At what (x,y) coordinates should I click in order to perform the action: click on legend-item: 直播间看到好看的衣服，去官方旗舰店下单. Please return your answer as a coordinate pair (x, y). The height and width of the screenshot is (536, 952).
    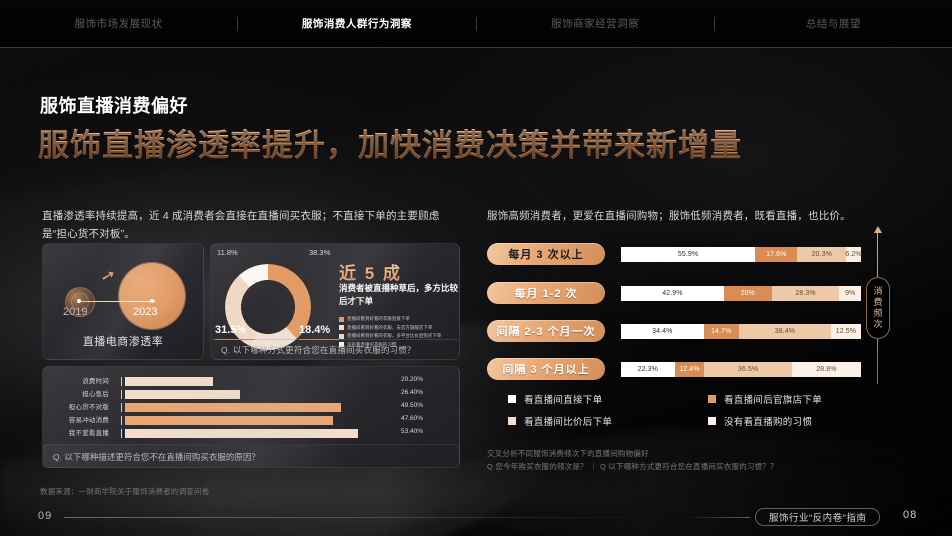
    Looking at the image, I should click on (390, 328).